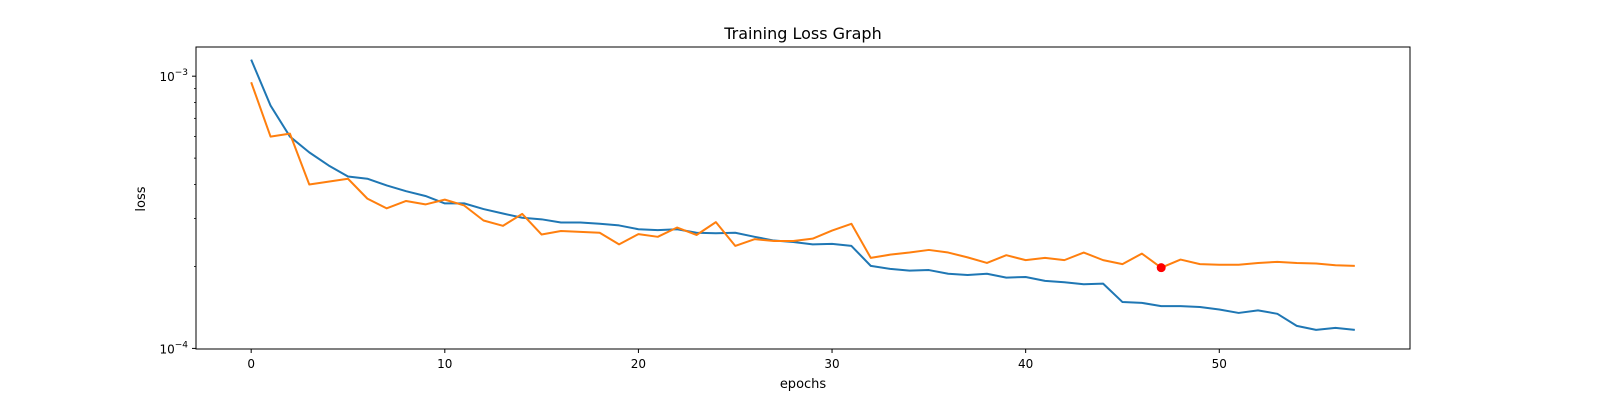  What do you see at coordinates (638, 364) in the screenshot?
I see `x-tick-label: 20` at bounding box center [638, 364].